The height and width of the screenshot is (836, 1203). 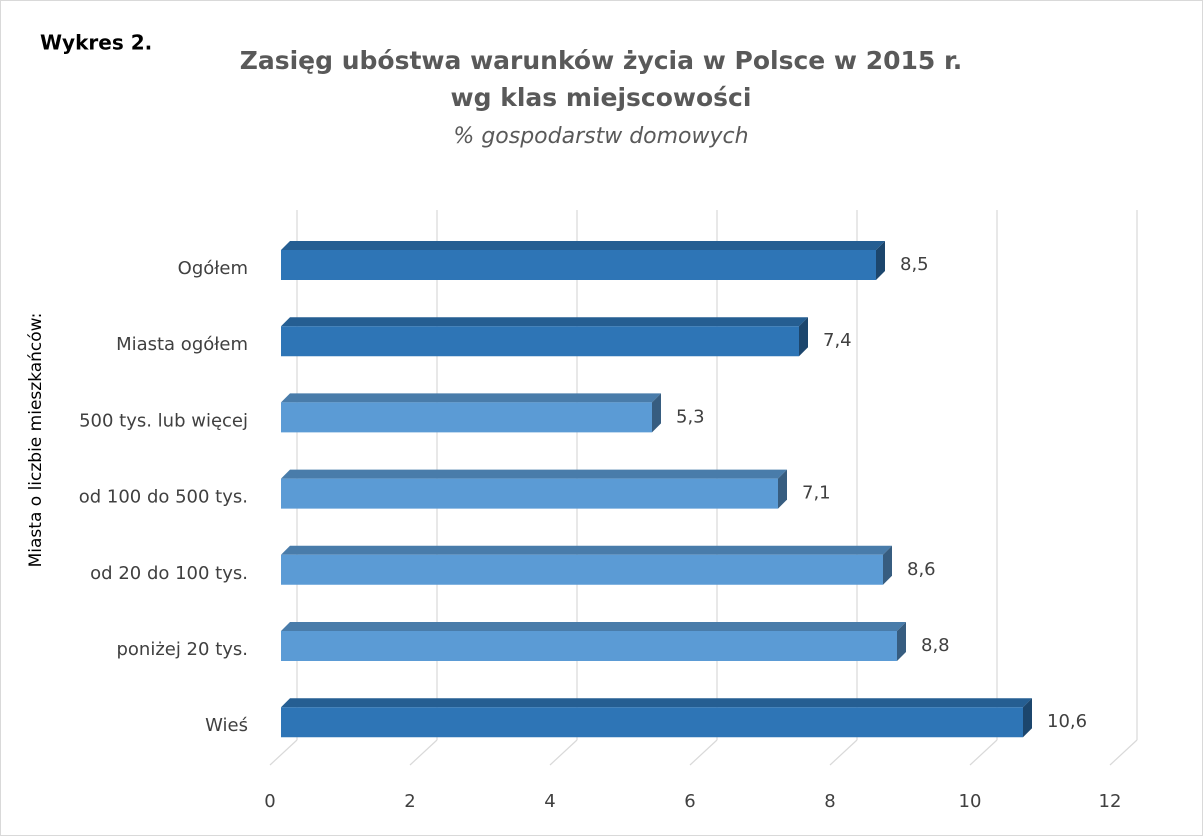 What do you see at coordinates (837, 340) in the screenshot?
I see `data-label: 7,4` at bounding box center [837, 340].